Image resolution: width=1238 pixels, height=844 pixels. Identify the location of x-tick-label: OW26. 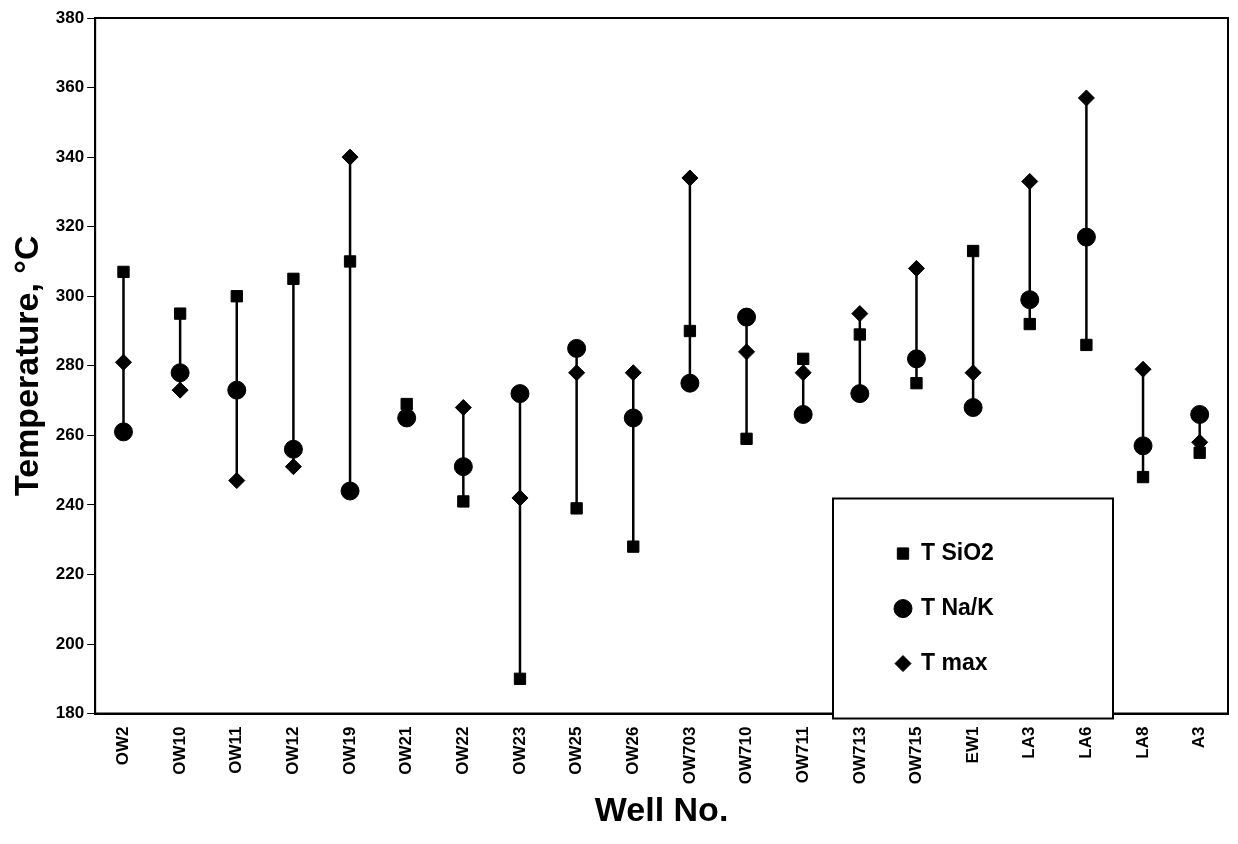
(632, 750).